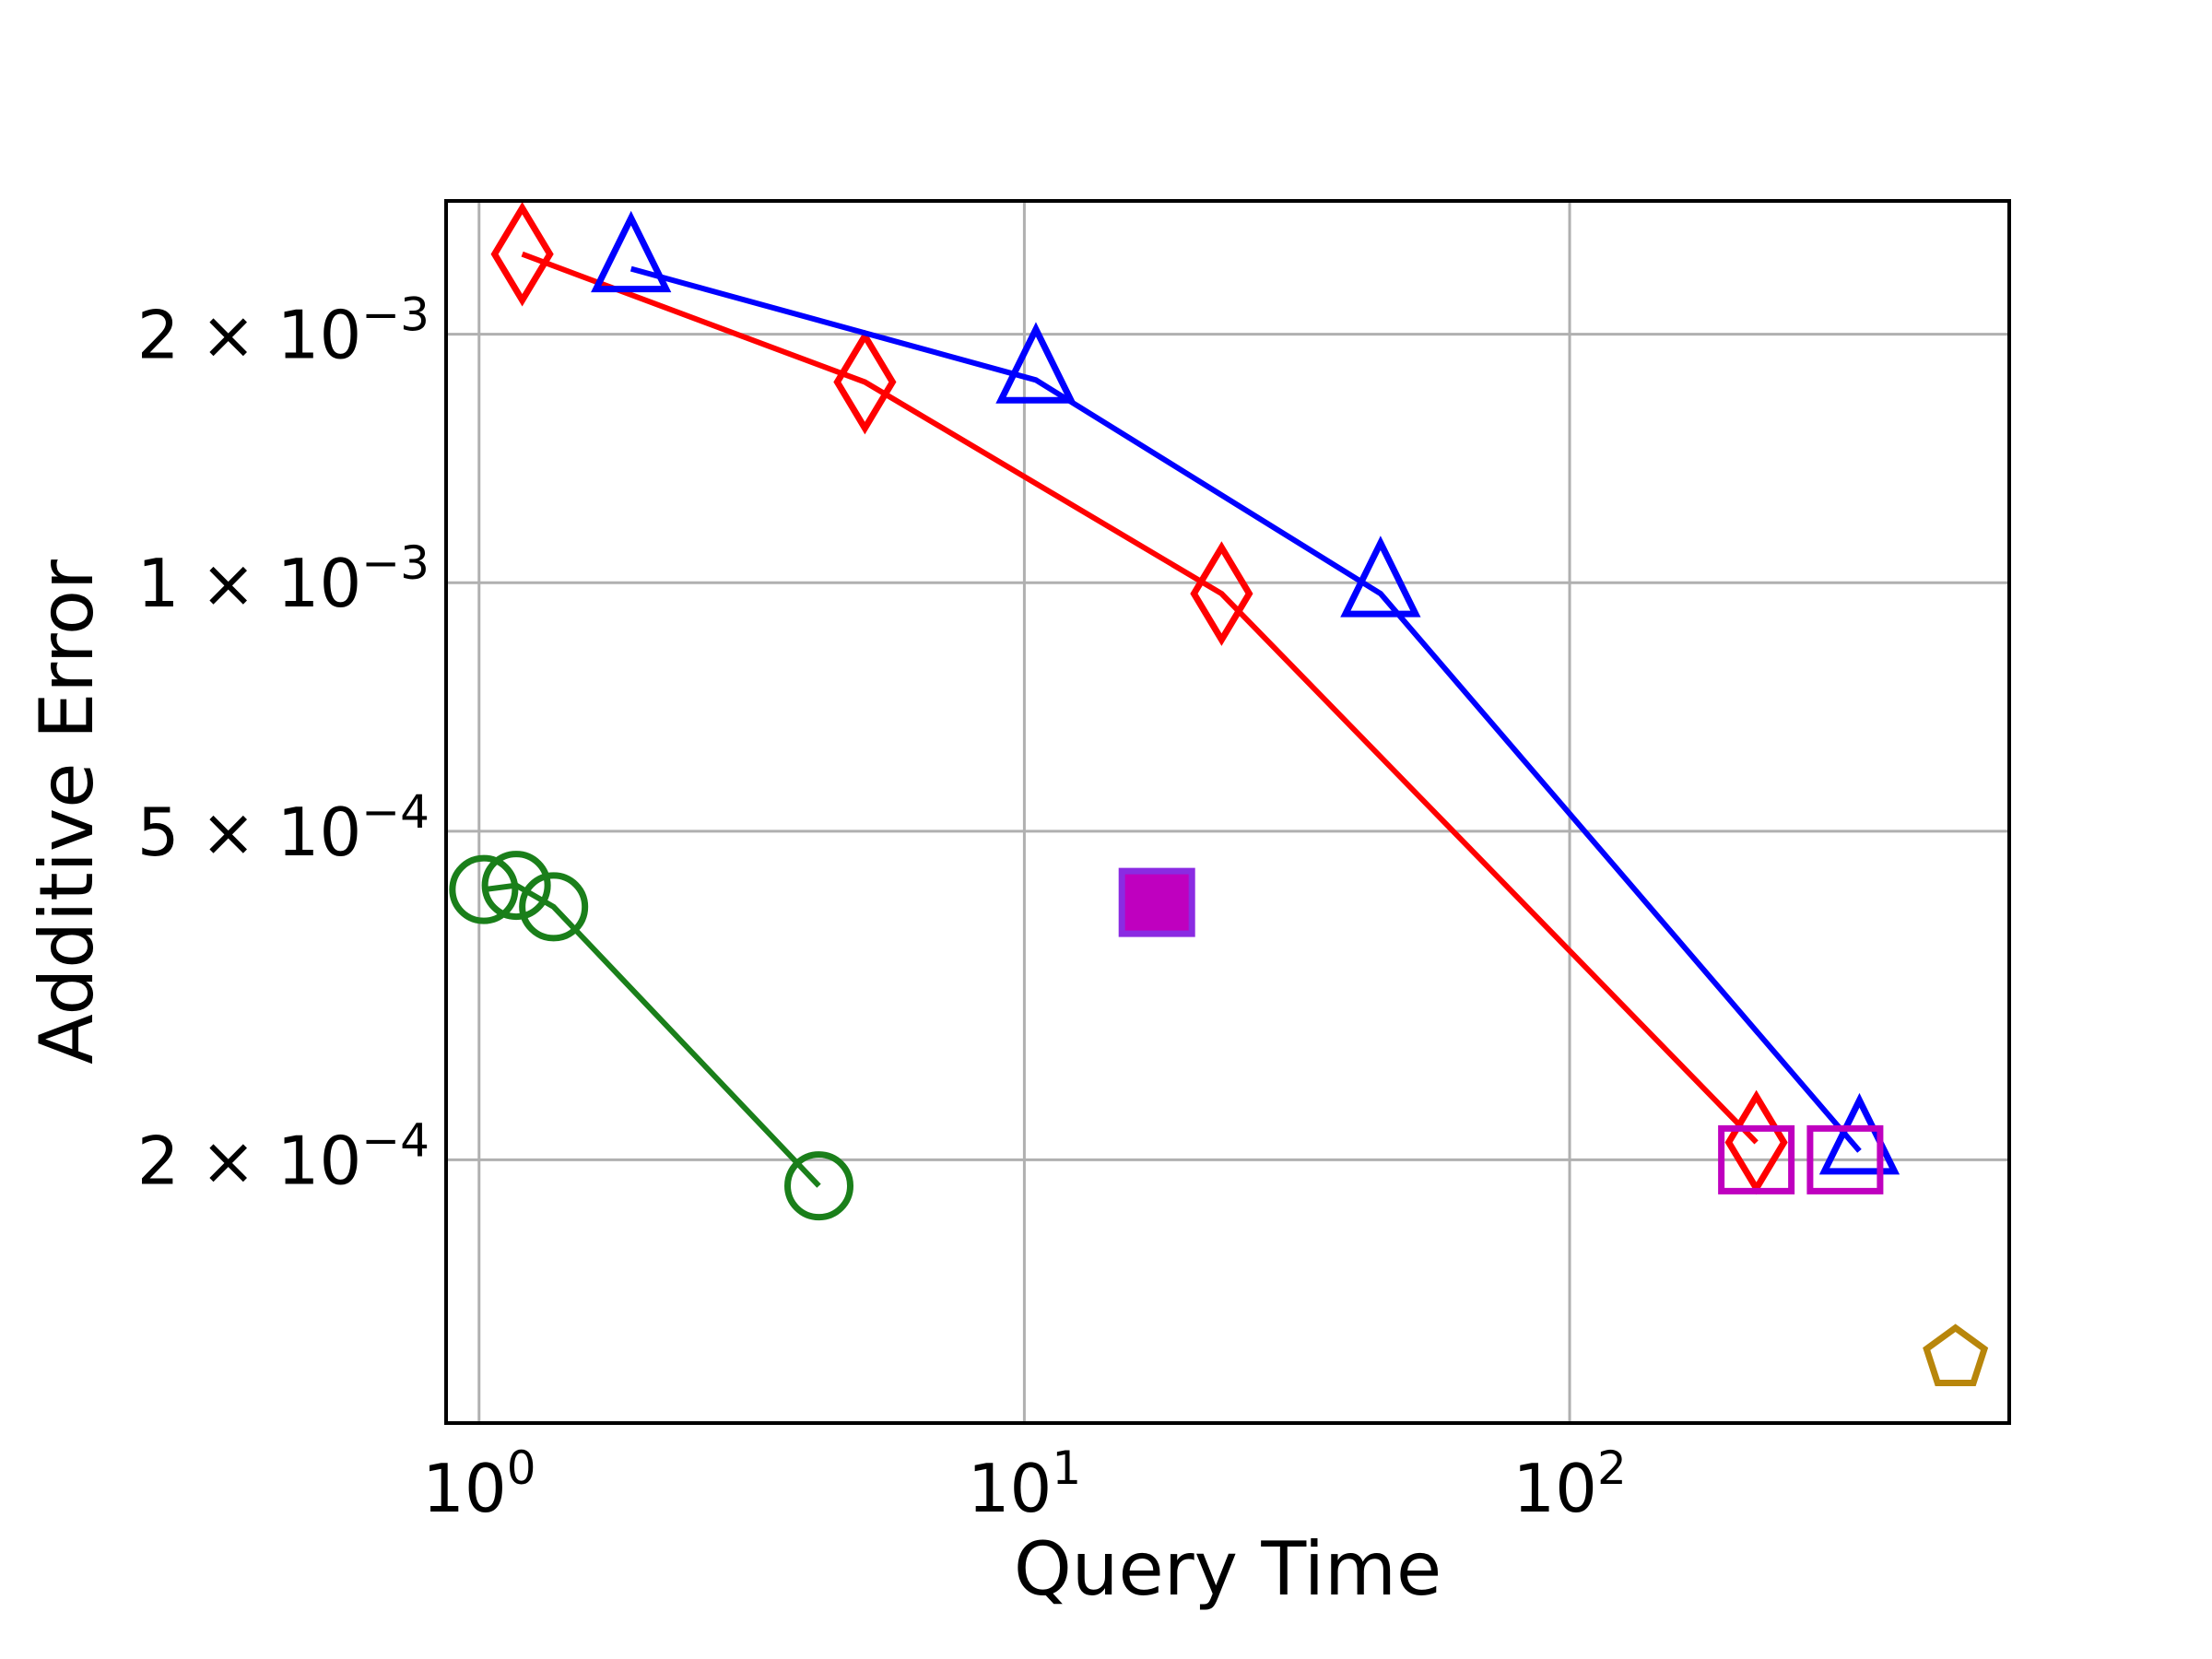 The height and width of the screenshot is (1659, 2212). I want to click on y-tick-label: 5 × 10⁻⁴, so click(283, 828).